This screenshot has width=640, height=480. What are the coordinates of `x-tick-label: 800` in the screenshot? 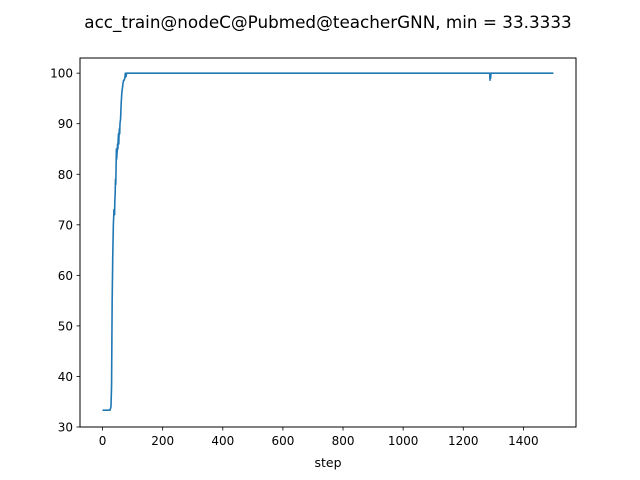 It's located at (343, 441).